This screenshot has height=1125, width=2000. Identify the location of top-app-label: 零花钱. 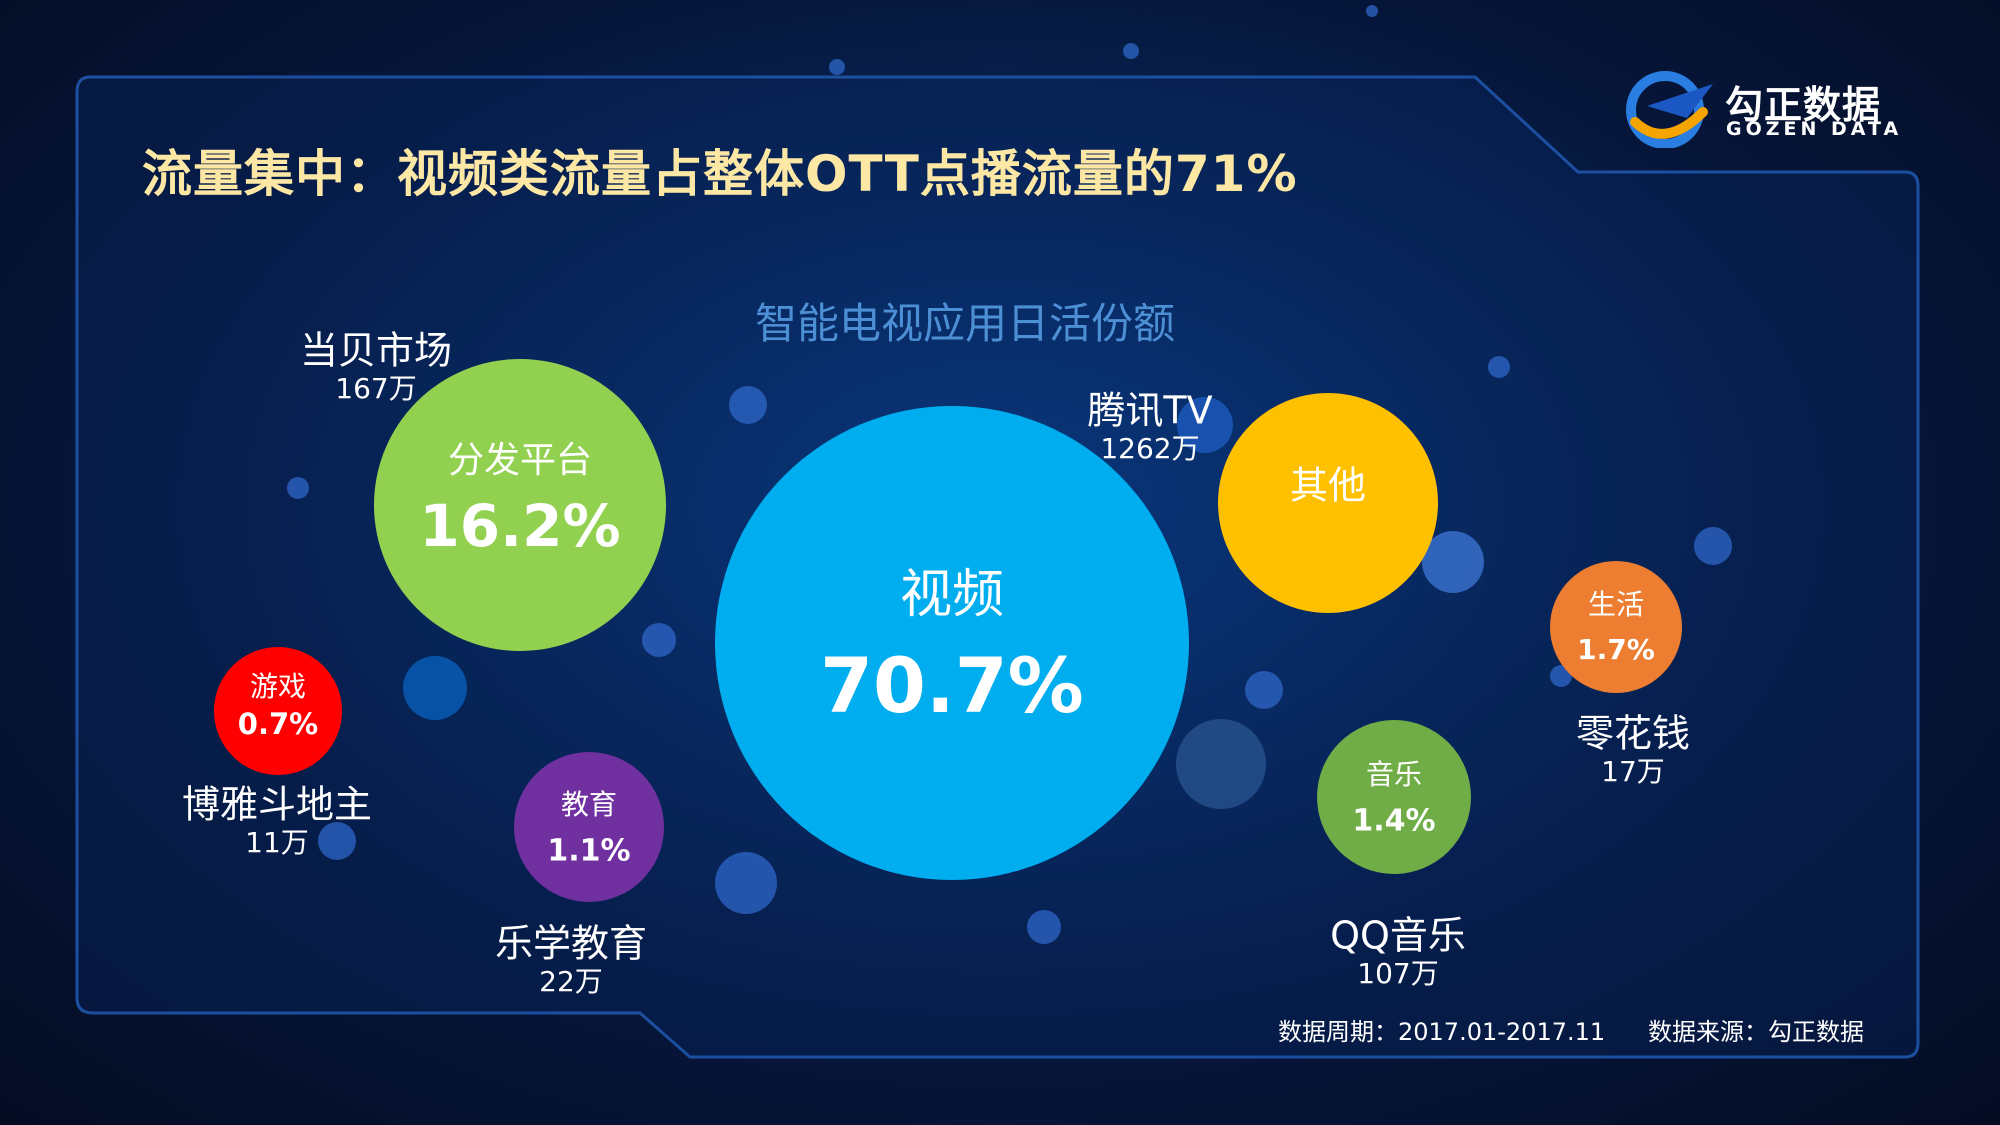
(1633, 734).